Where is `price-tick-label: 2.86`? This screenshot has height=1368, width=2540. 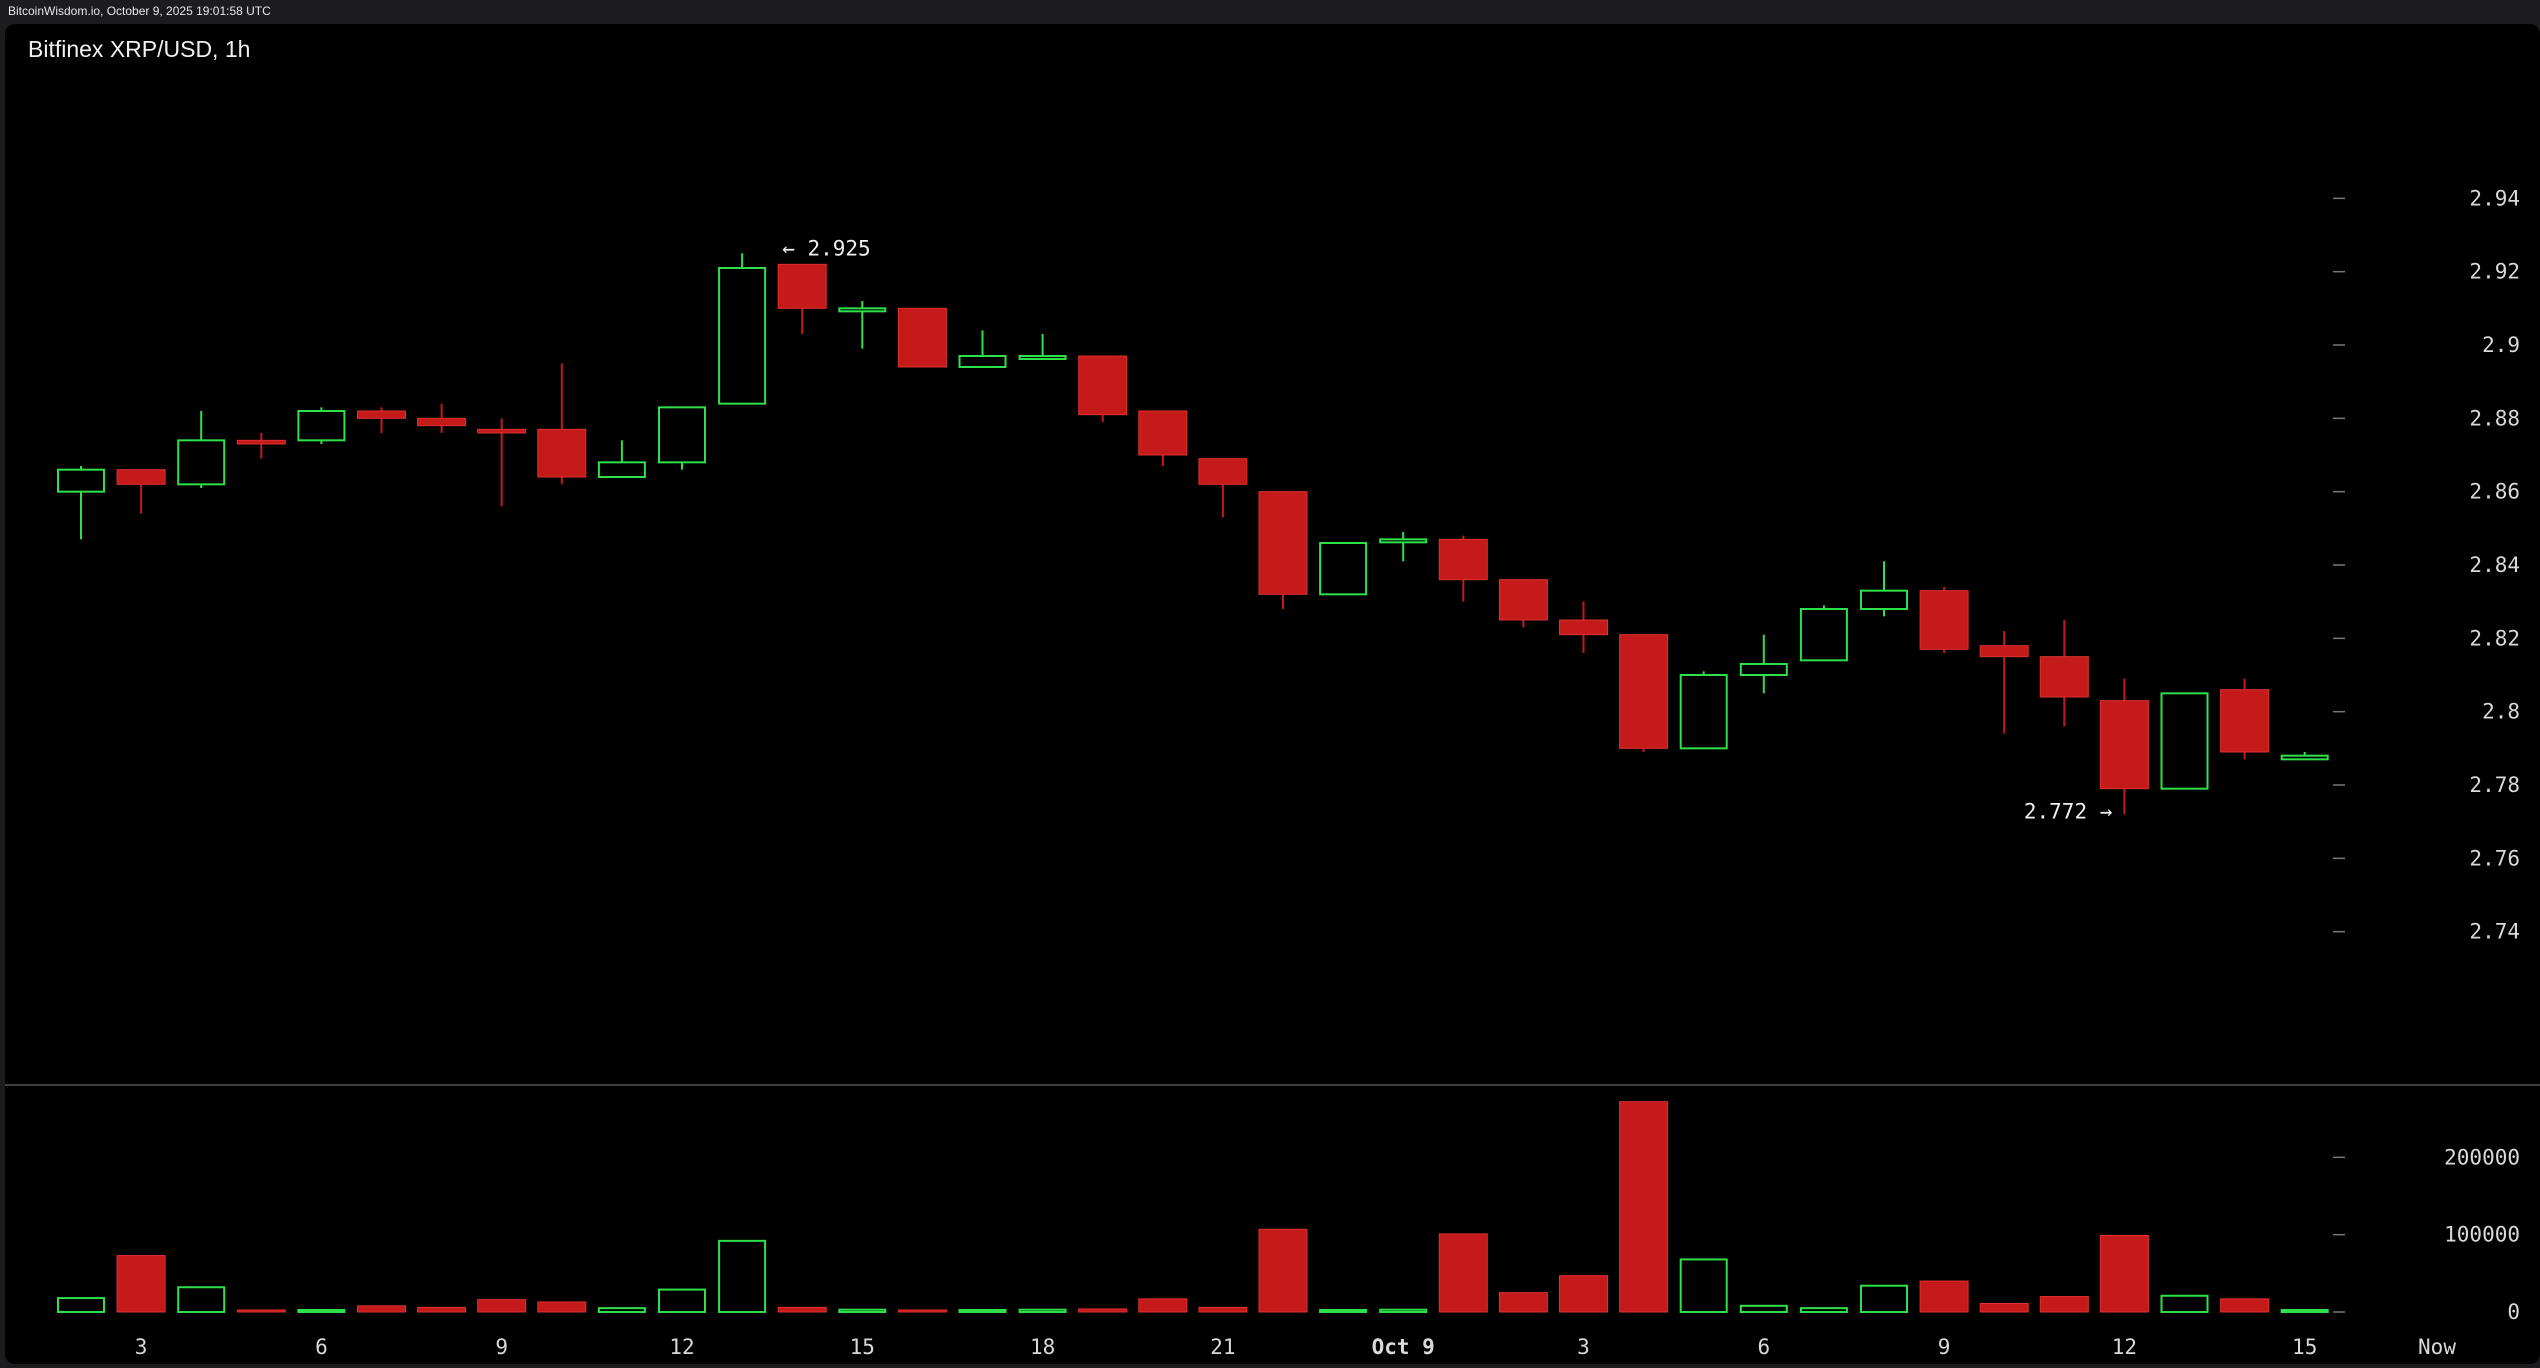
price-tick-label: 2.86 is located at coordinates (2494, 492).